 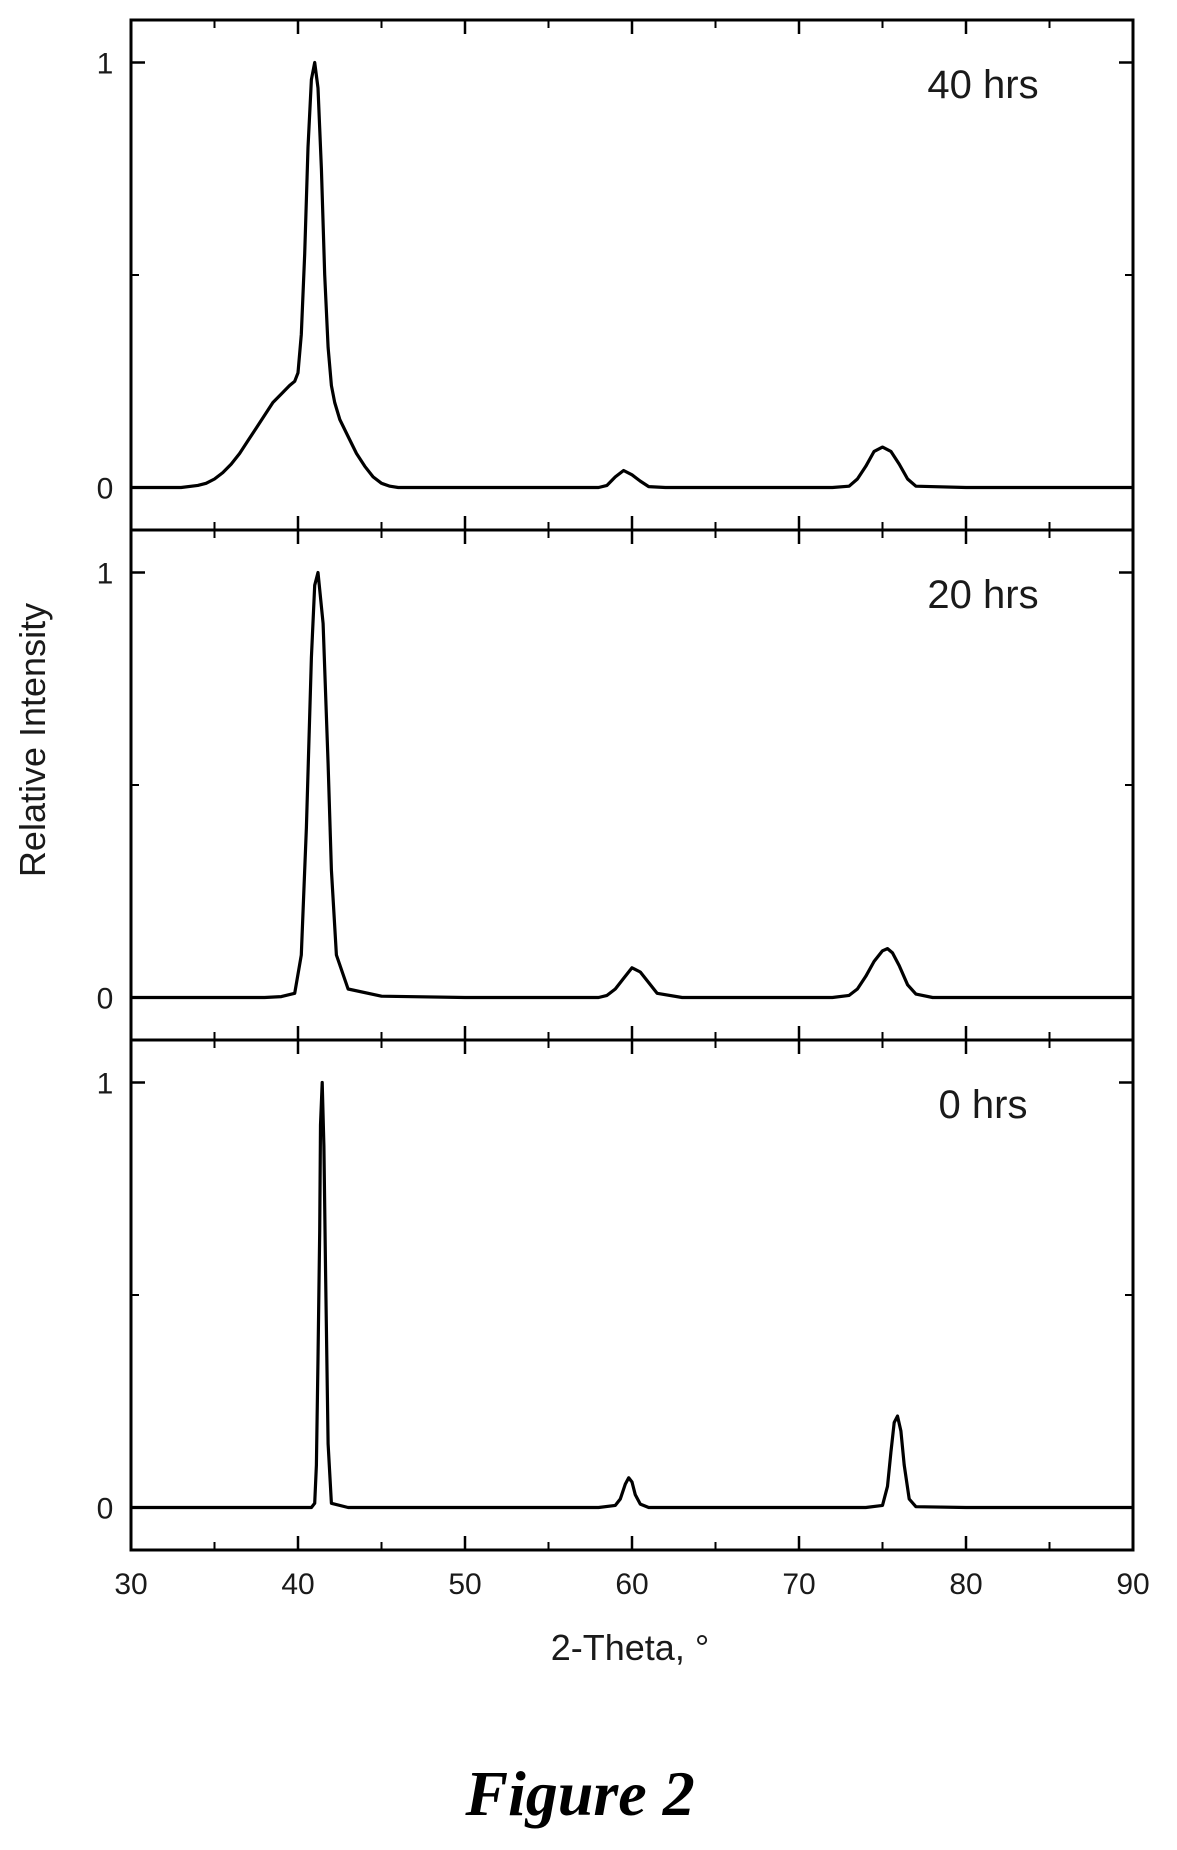 What do you see at coordinates (464, 1584) in the screenshot?
I see `x-tick-label: 50` at bounding box center [464, 1584].